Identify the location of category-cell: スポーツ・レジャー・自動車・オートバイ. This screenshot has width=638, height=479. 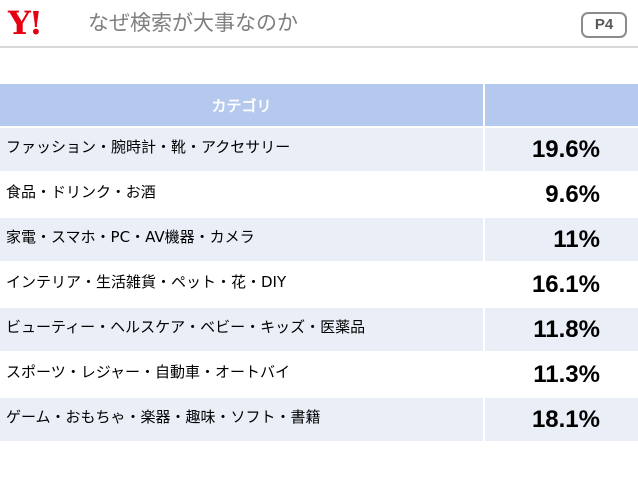
(242, 375).